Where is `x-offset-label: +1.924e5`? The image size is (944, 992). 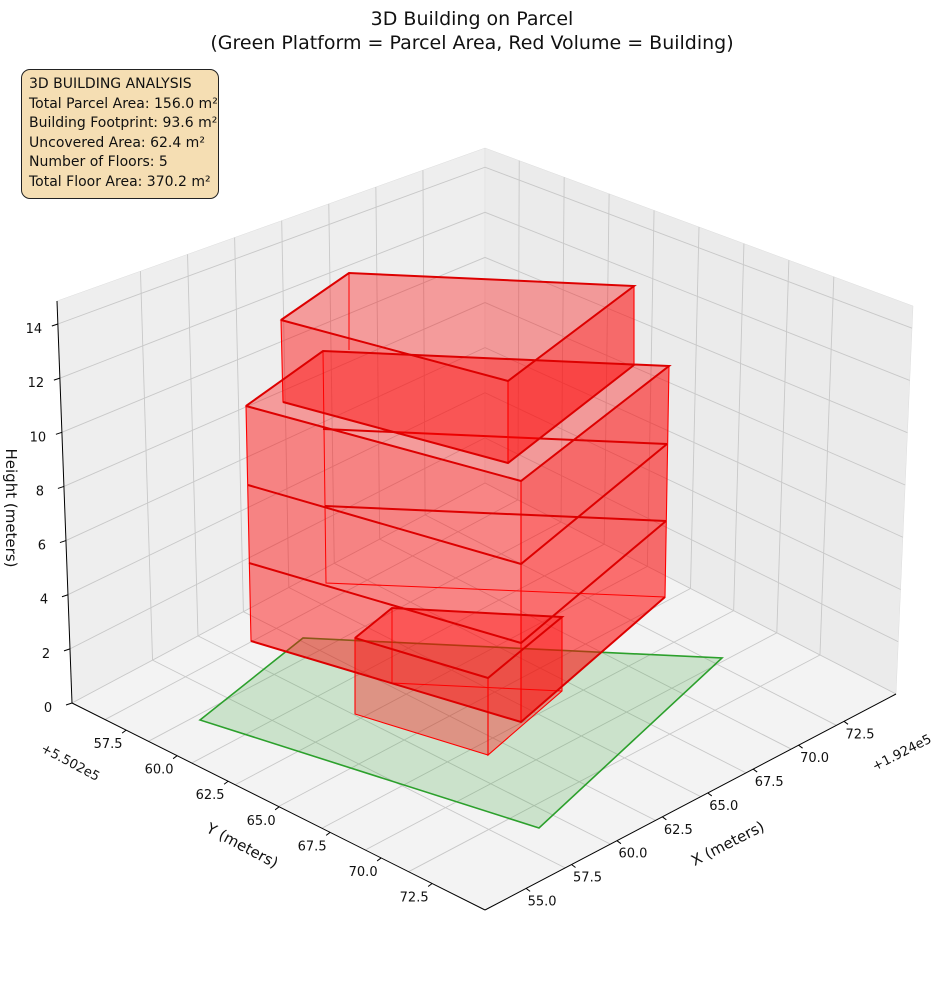
x-offset-label: +1.924e5 is located at coordinates (902, 753).